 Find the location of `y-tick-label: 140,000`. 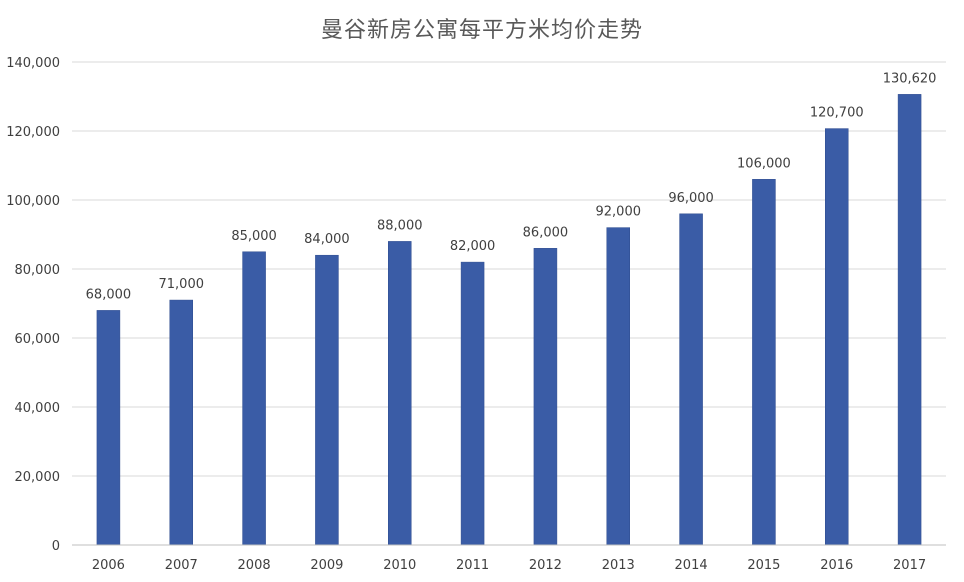

y-tick-label: 140,000 is located at coordinates (33, 63).